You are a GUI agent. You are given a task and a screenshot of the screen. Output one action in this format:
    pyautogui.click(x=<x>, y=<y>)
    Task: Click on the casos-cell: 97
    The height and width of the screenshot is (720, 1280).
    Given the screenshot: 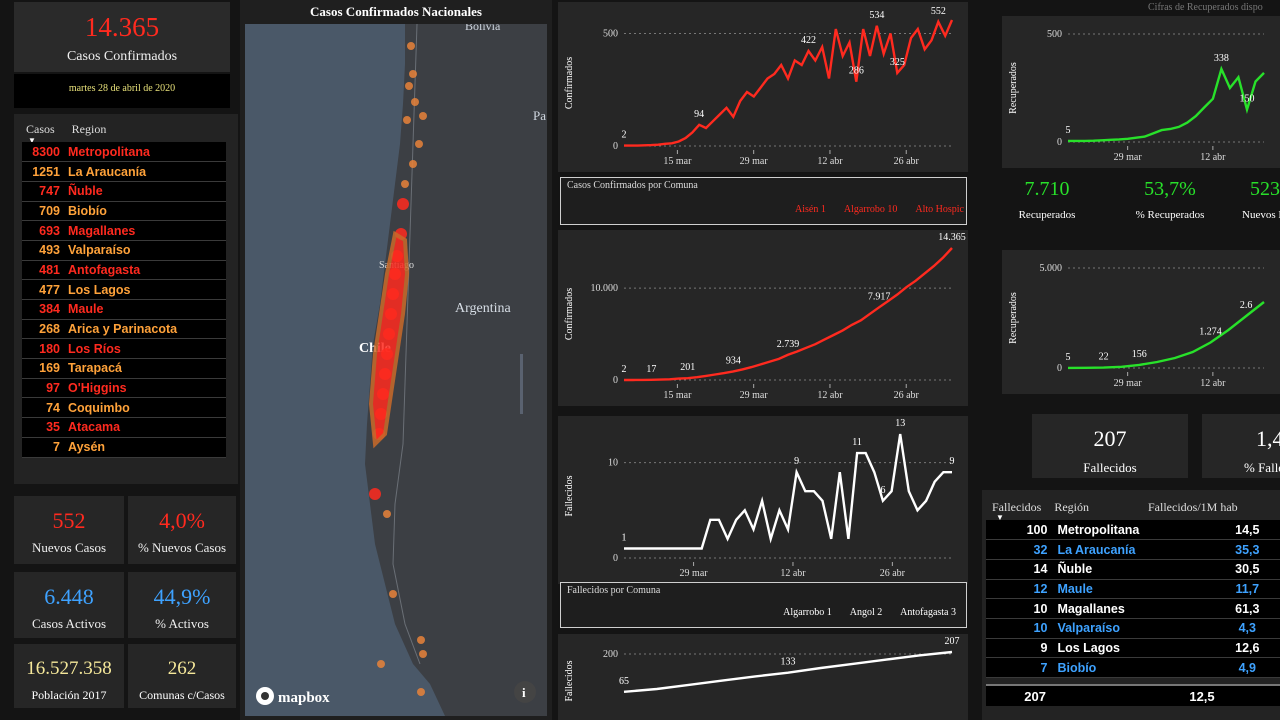 What is the action you would take?
    pyautogui.click(x=43, y=388)
    